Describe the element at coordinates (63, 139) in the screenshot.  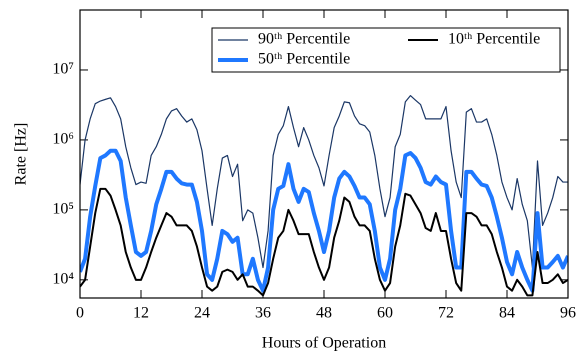
I see `y-tick-label: 10⁶` at that location.